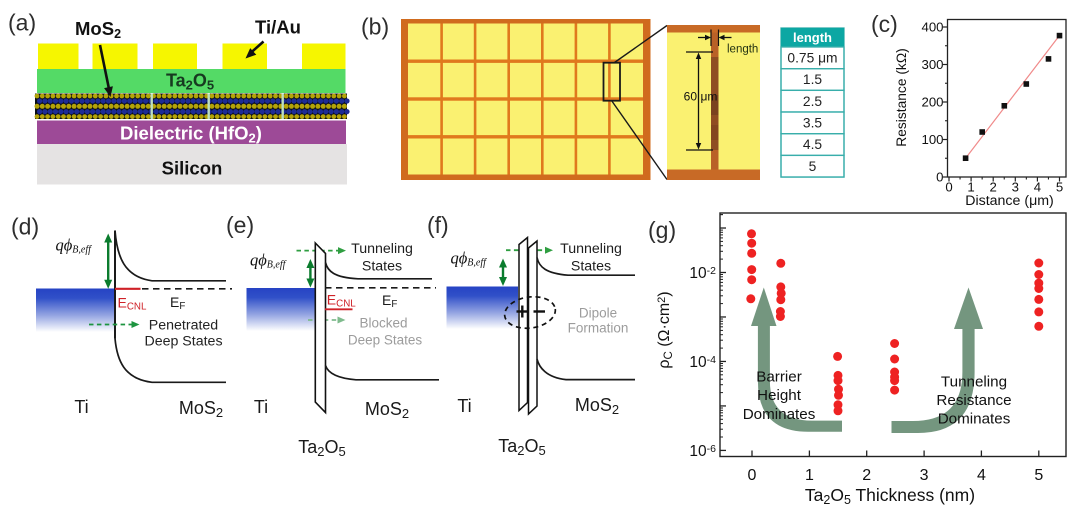  Describe the element at coordinates (278, 27) in the screenshot. I see `svg-text: Ti/Au` at that location.